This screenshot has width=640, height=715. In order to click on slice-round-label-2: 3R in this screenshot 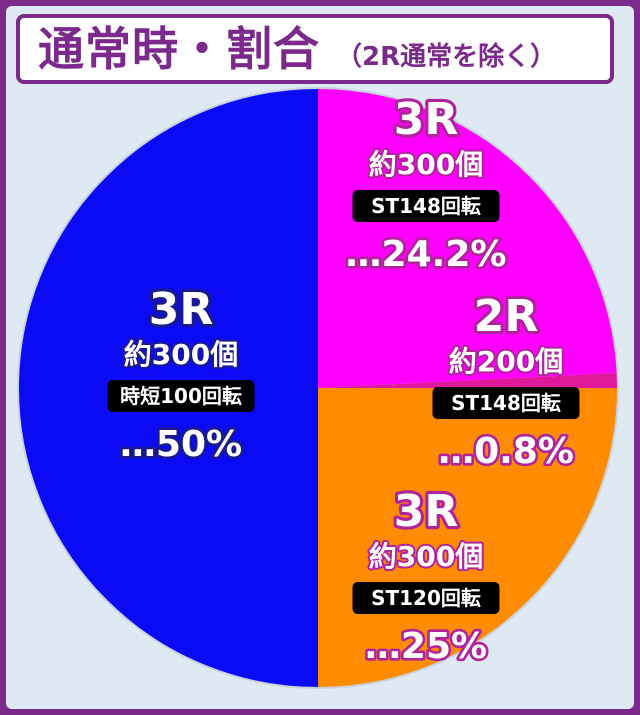, I will do `click(426, 511)`.